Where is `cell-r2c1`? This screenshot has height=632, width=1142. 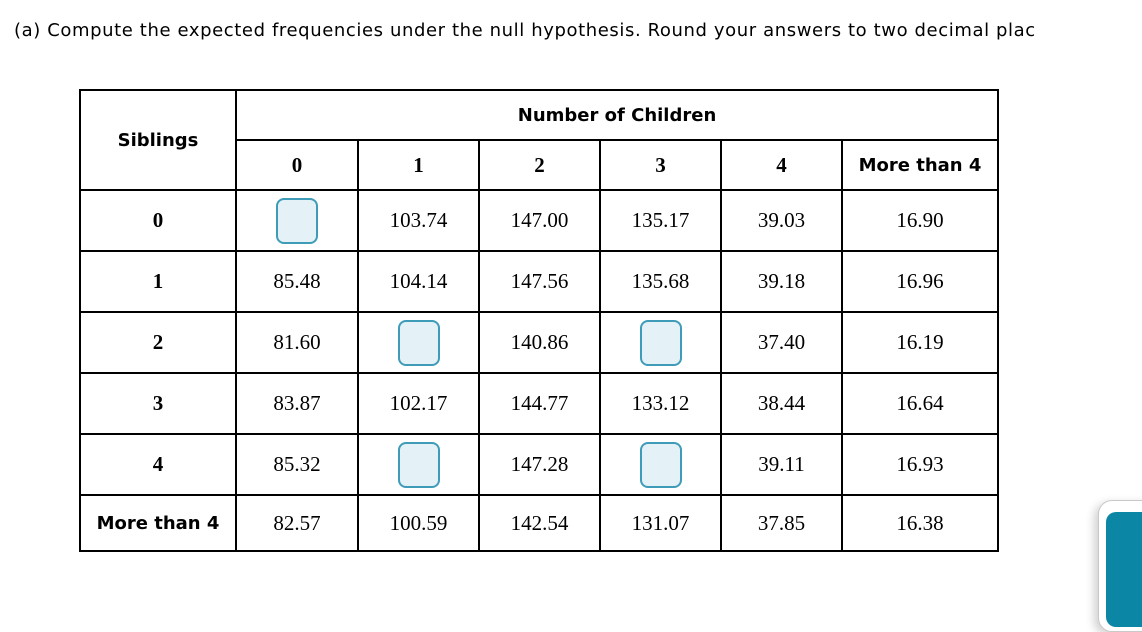
cell-r2c1 is located at coordinates (418, 342).